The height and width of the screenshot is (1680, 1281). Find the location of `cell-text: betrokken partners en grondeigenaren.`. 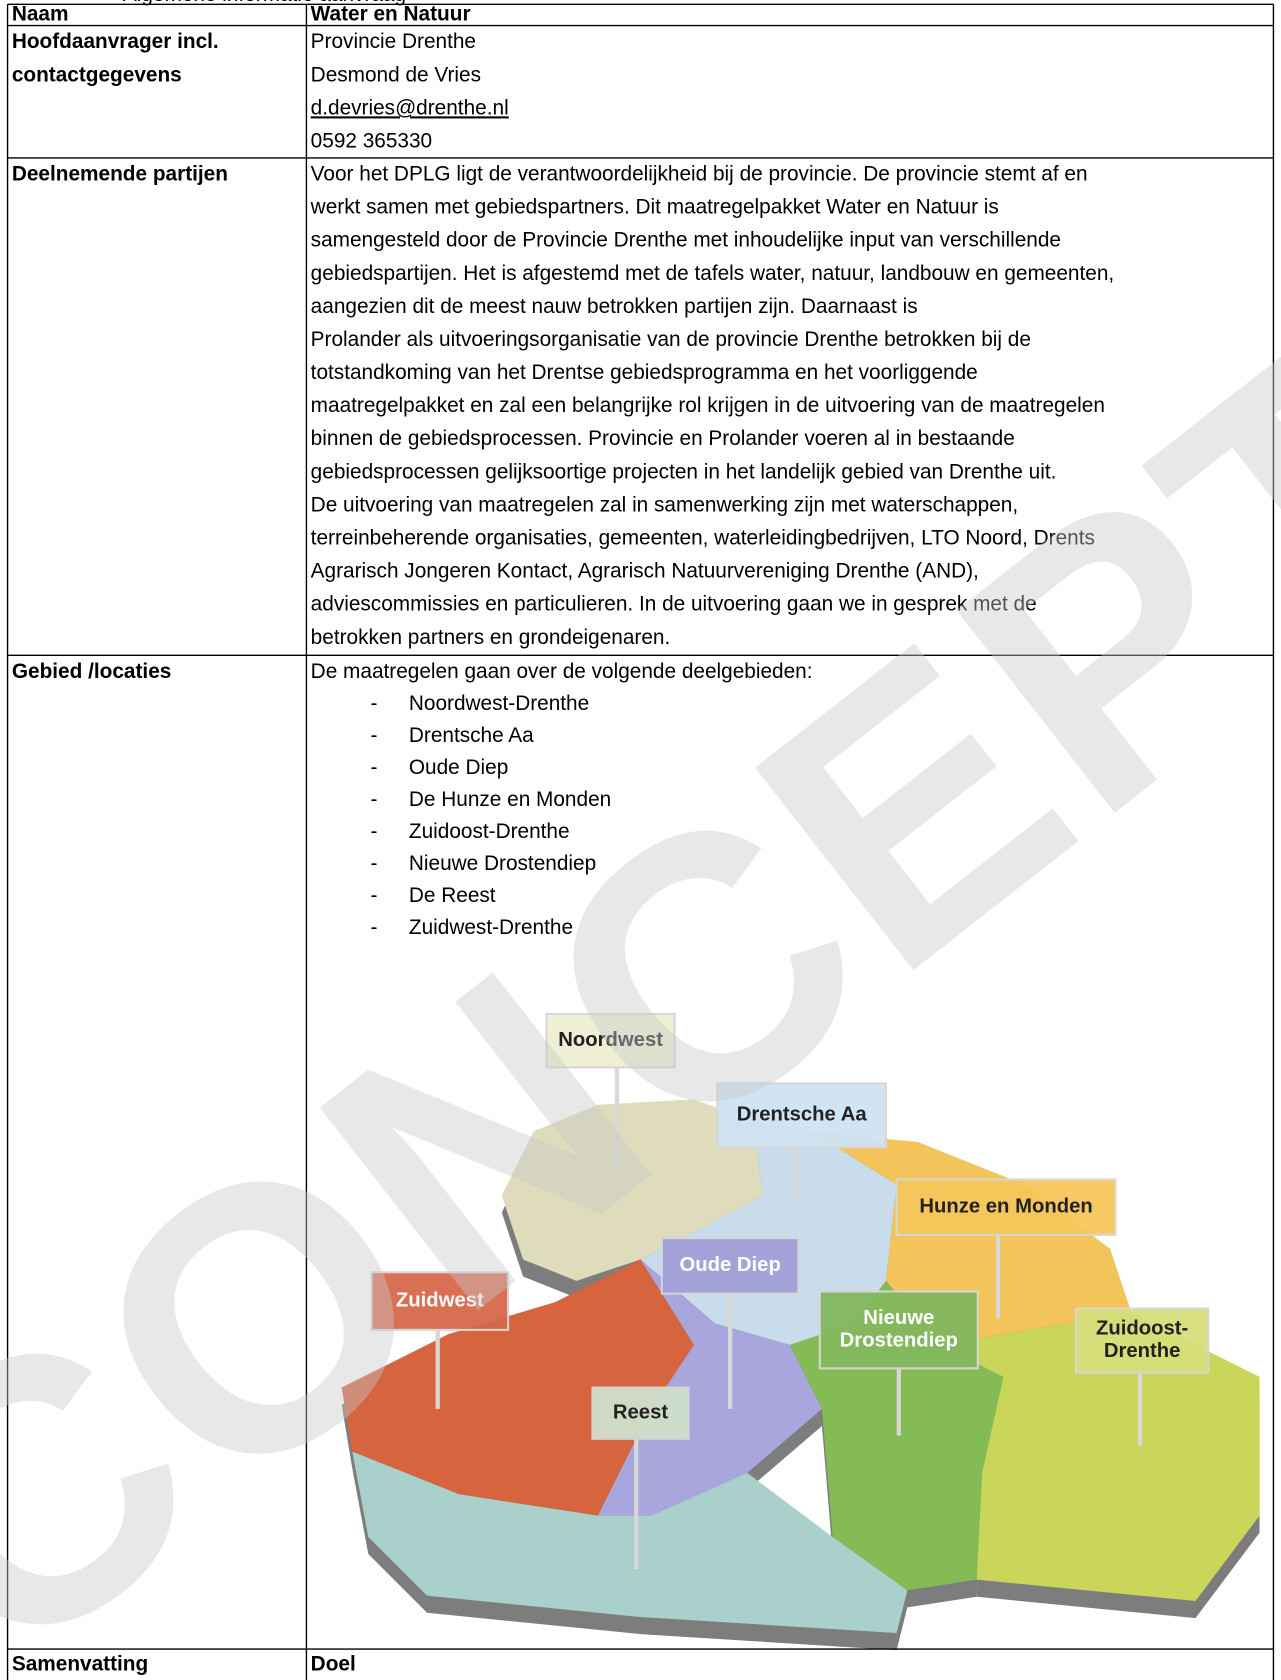

cell-text: betrokken partners en grondeigenaren. is located at coordinates (491, 637).